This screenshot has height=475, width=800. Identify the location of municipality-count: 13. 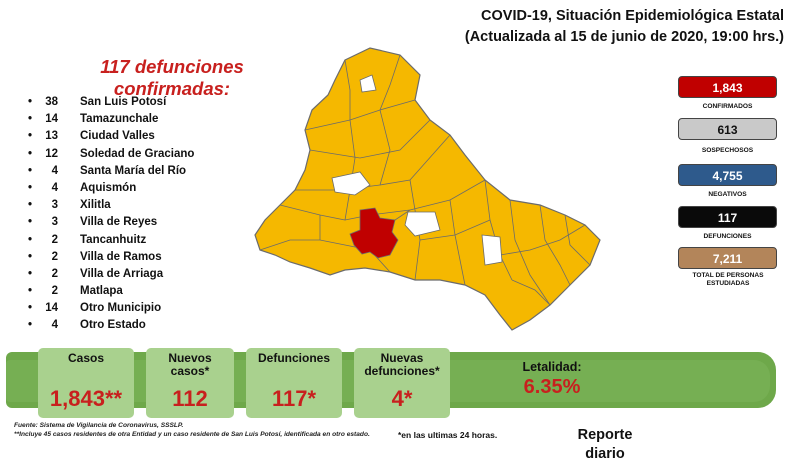
(51, 136).